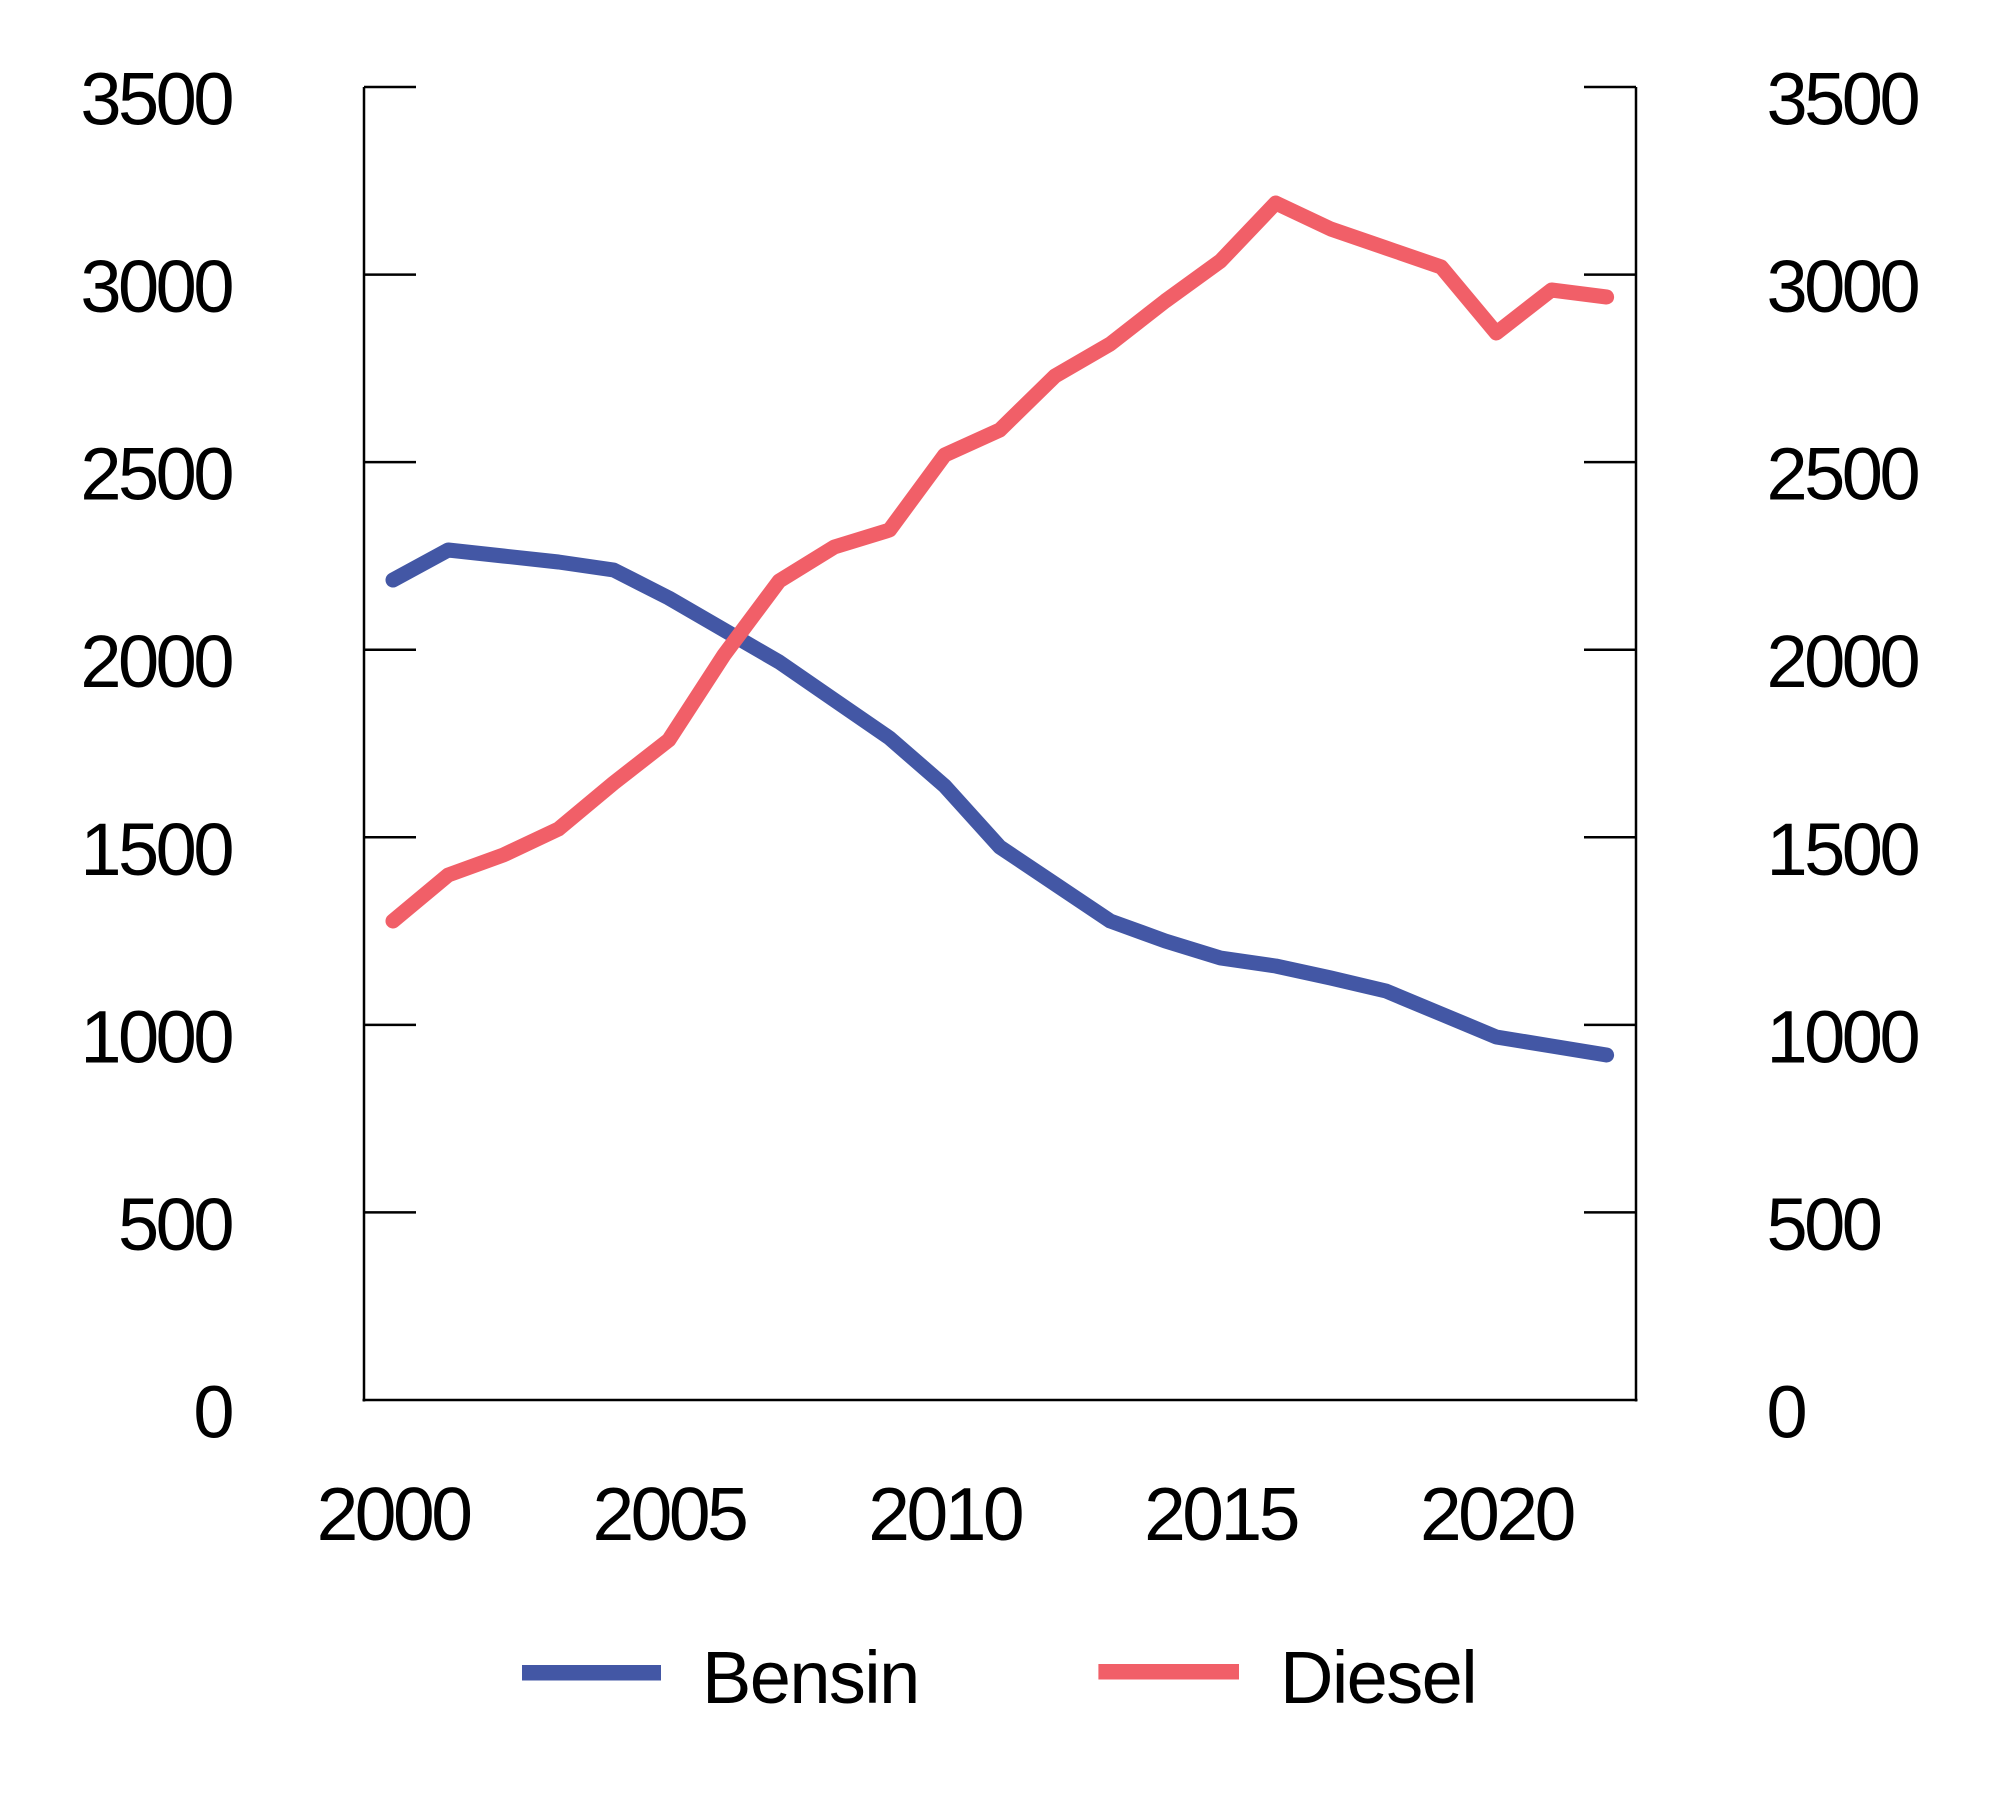 This screenshot has width=2000, height=1816. I want to click on svg-text: Diesel, so click(1378, 1677).